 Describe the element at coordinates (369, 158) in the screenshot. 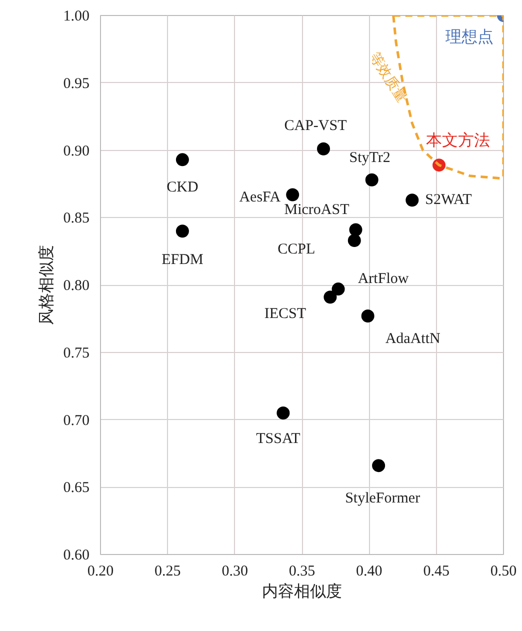

I see `annotation: StyTr2` at that location.